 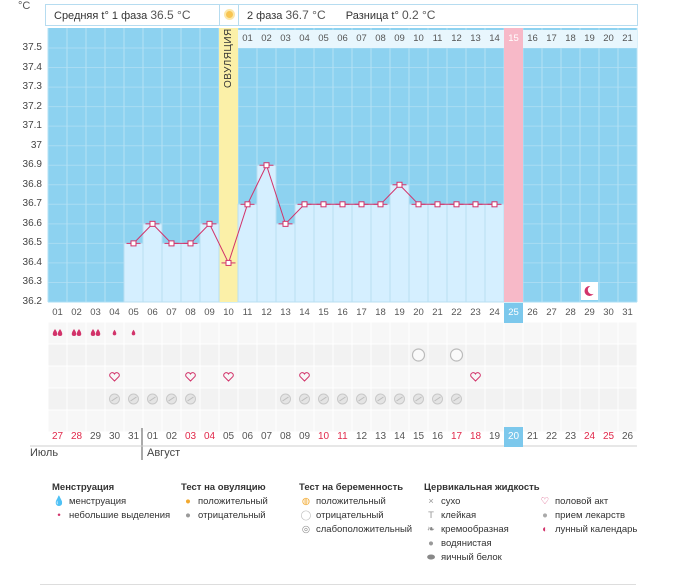 I want to click on pregnancy-test-icon, so click(x=456, y=355).